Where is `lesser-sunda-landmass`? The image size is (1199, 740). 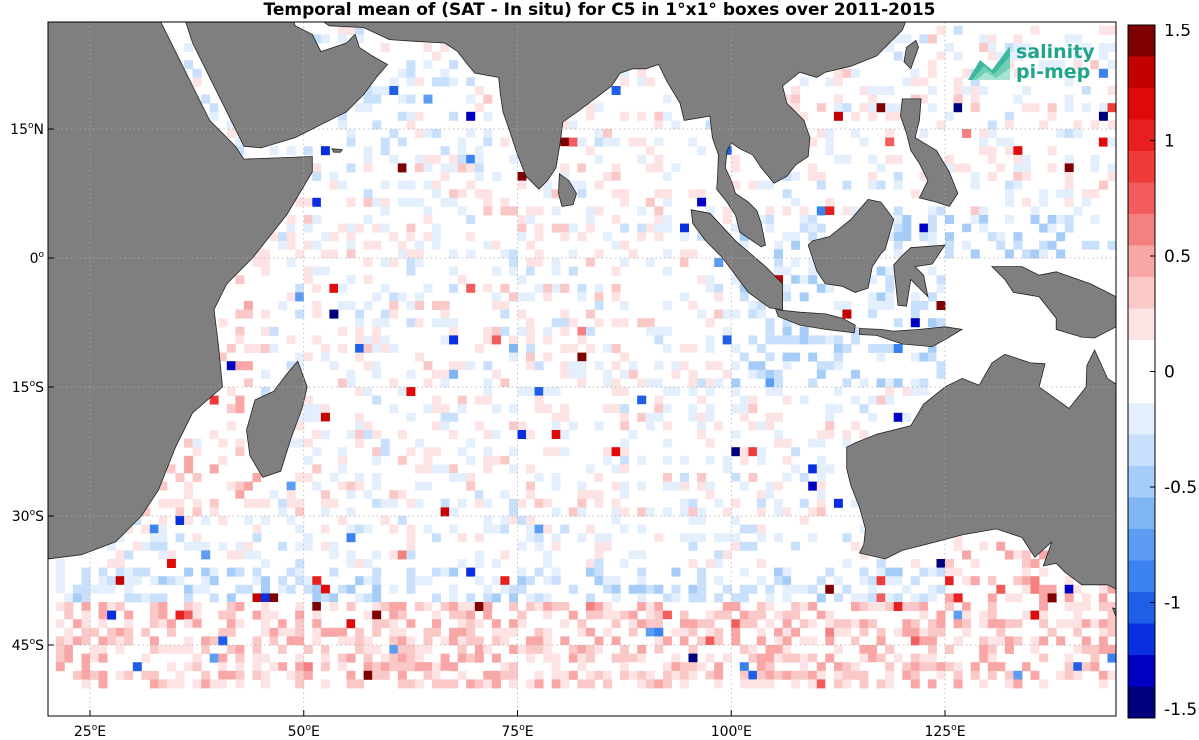
lesser-sunda-landmass is located at coordinates (911, 337).